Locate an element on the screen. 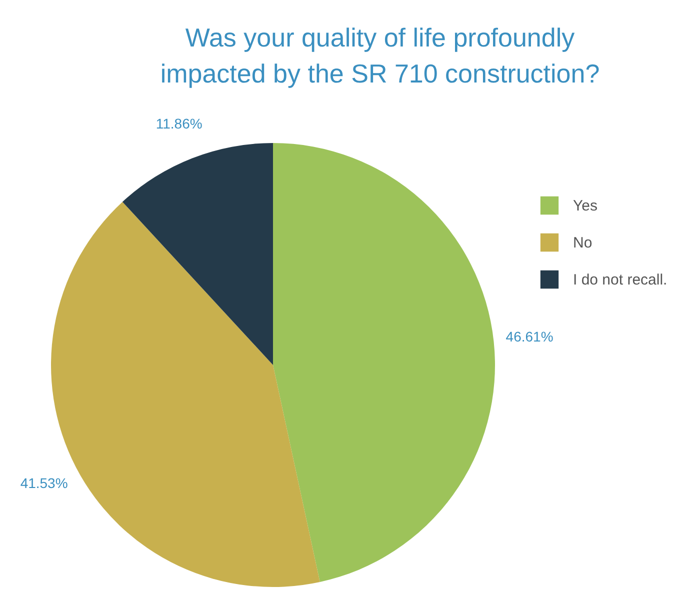 The image size is (679, 590). chart-title: Was your quality of life profoundly impacted by the SR 710 construction? is located at coordinates (380, 55).